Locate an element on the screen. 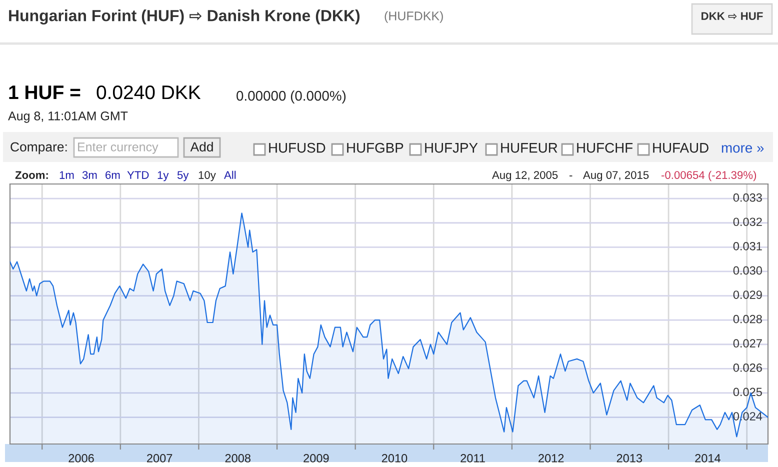 This screenshot has width=778, height=467. text: Aug 12, 2005 is located at coordinates (525, 176).